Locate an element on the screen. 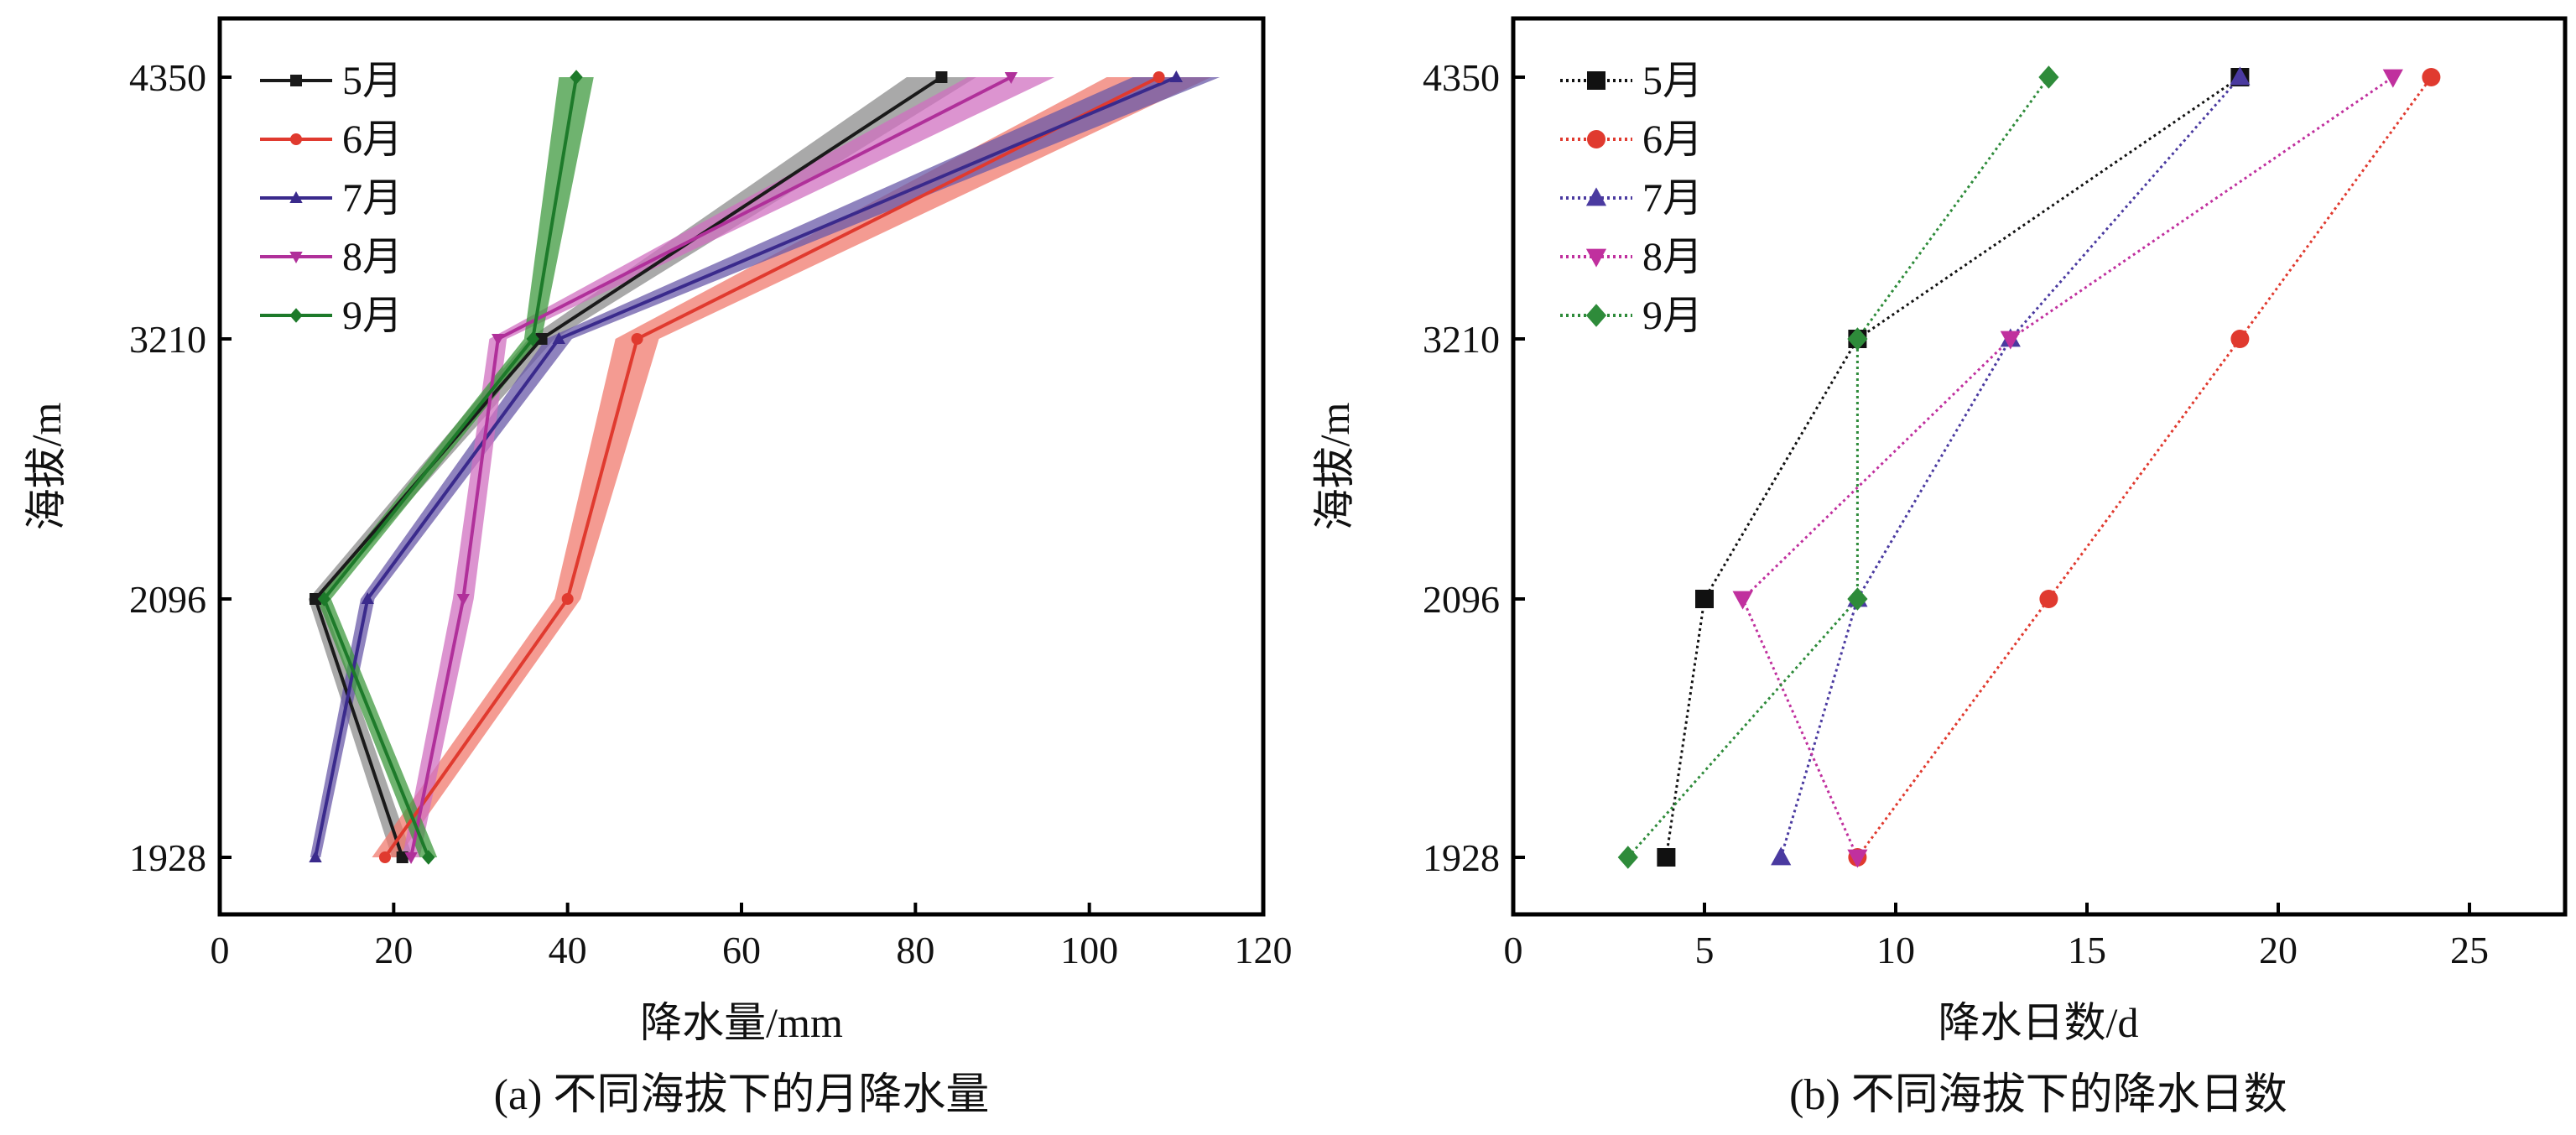 Image resolution: width=2576 pixels, height=1135 pixels. a-legend: 5月 6月 7月 8月 9月 is located at coordinates (331, 198).